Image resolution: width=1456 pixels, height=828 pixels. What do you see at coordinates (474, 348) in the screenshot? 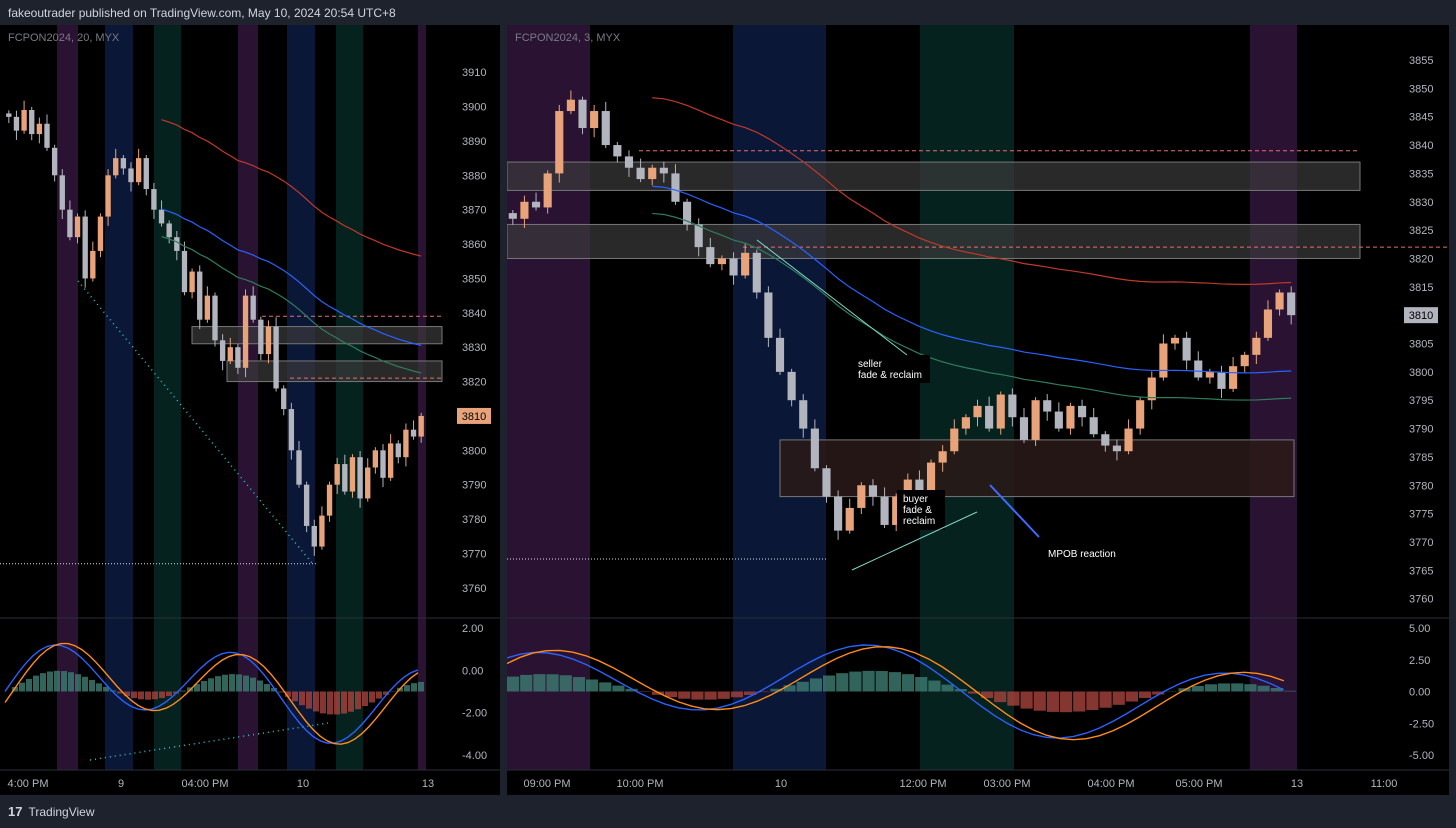
I see `price-tick-8: 3830` at bounding box center [474, 348].